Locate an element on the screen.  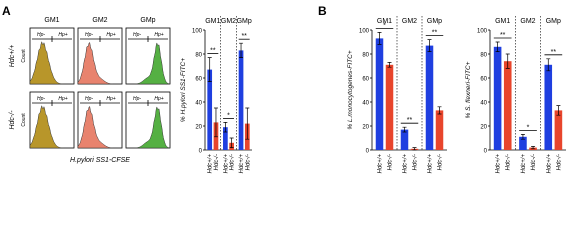
column-title: GM1 is located at coordinates (51, 20).